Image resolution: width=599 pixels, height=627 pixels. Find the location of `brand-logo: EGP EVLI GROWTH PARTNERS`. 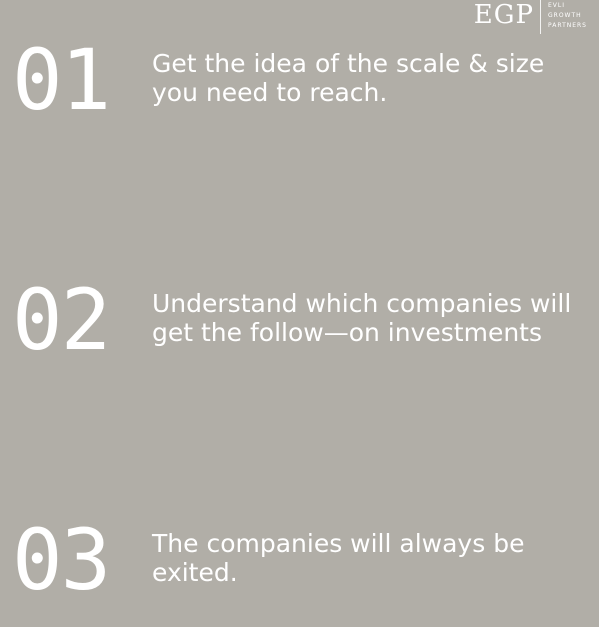

brand-logo: EGP EVLI GROWTH PARTNERS is located at coordinates (530, 17).